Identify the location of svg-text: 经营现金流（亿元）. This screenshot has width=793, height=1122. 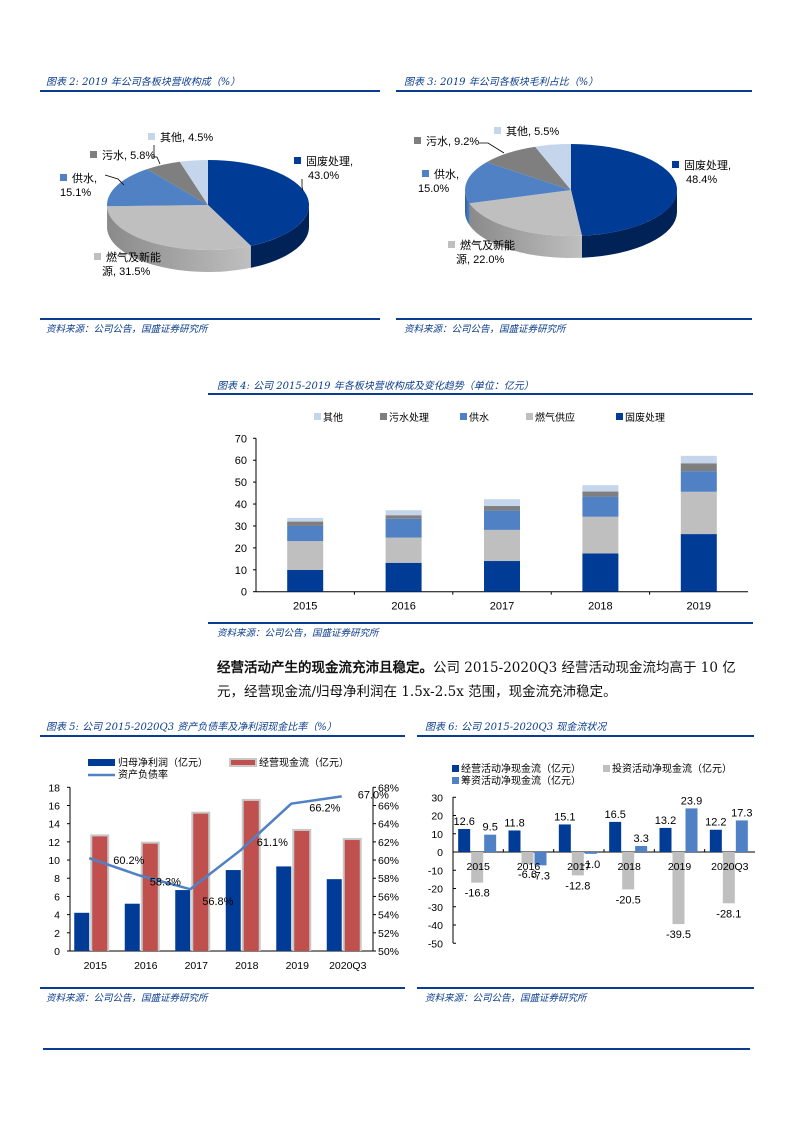
(304, 762).